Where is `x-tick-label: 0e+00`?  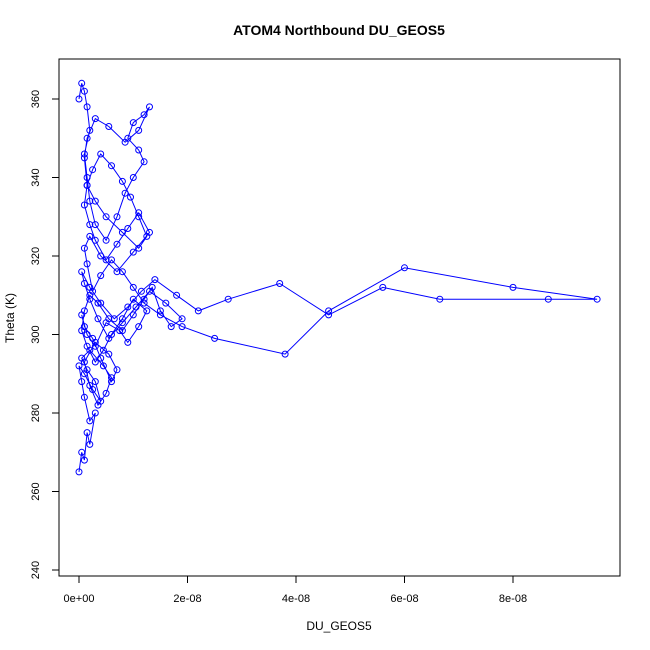
x-tick-label: 0e+00 is located at coordinates (79, 599).